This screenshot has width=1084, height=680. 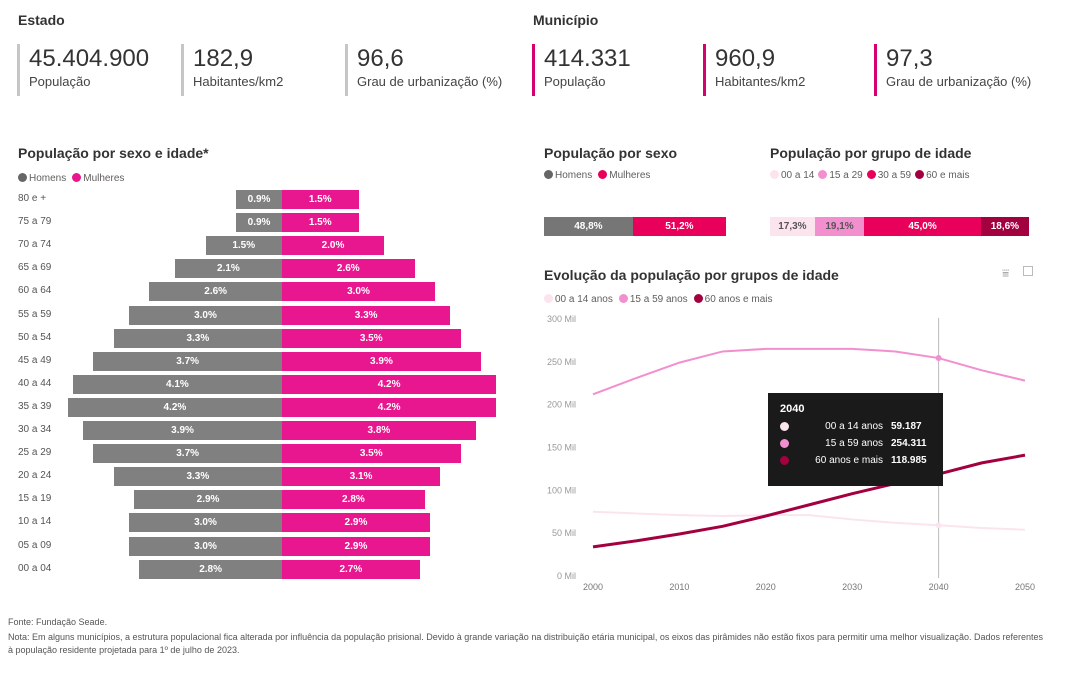 I want to click on age-label: 50 a 54, so click(x=35, y=337).